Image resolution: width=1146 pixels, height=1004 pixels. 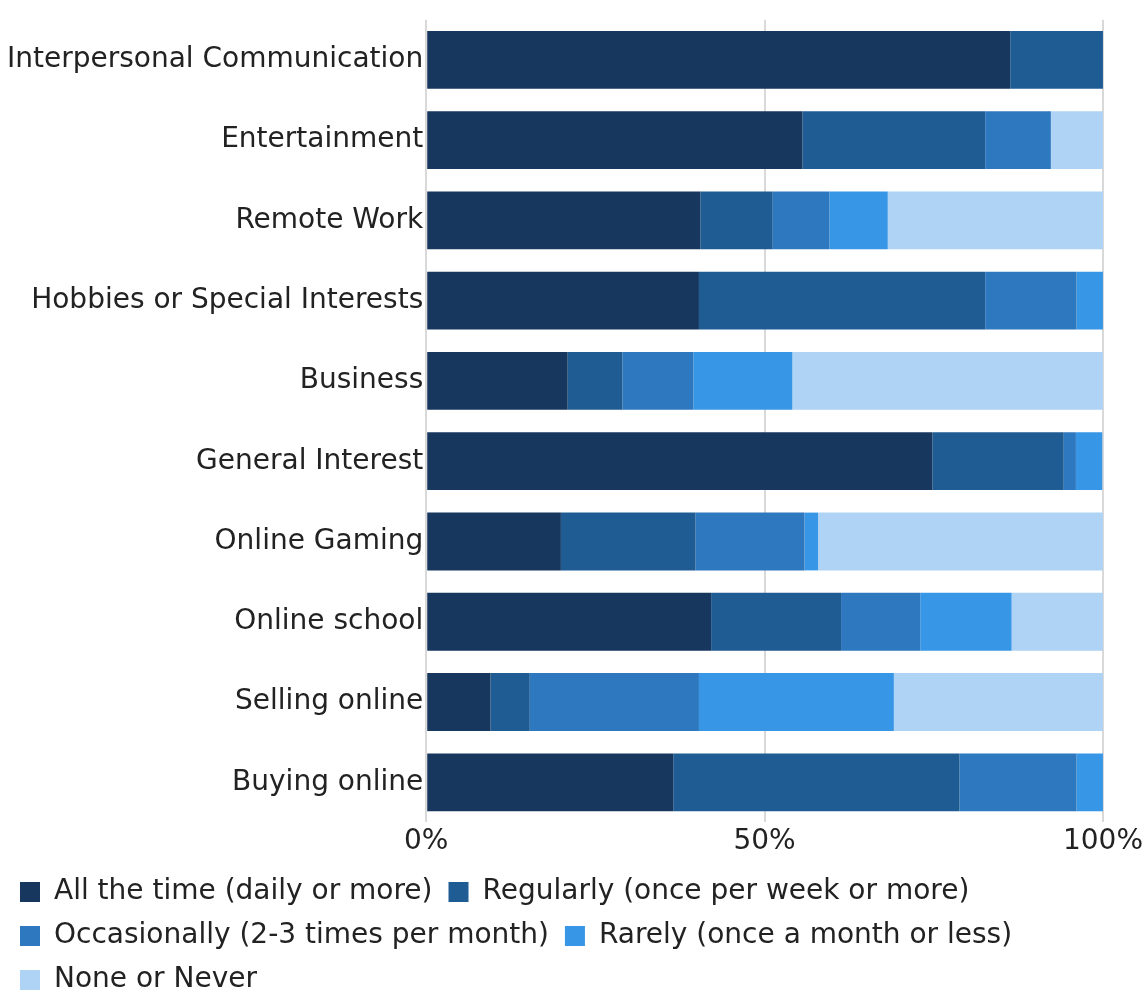 I want to click on x-tick-label: 100%, so click(x=1103, y=840).